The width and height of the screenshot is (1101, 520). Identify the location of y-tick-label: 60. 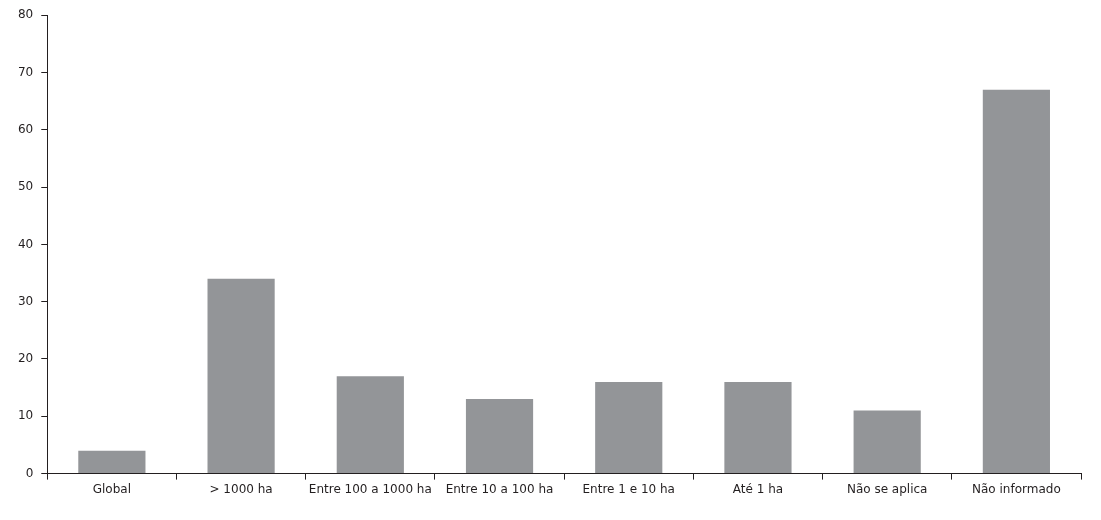
(25, 128).